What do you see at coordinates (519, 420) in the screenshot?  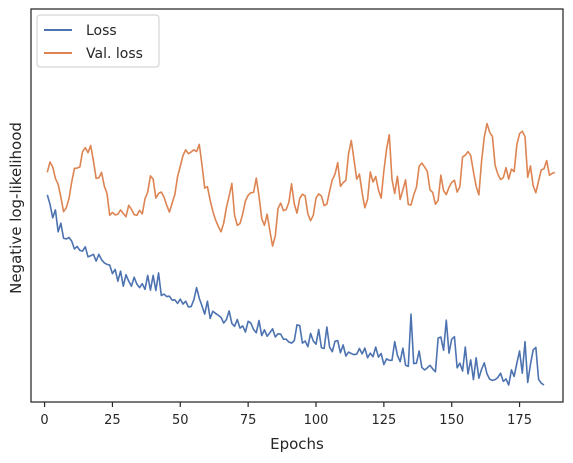 I see `x-tick-label: 175` at bounding box center [519, 420].